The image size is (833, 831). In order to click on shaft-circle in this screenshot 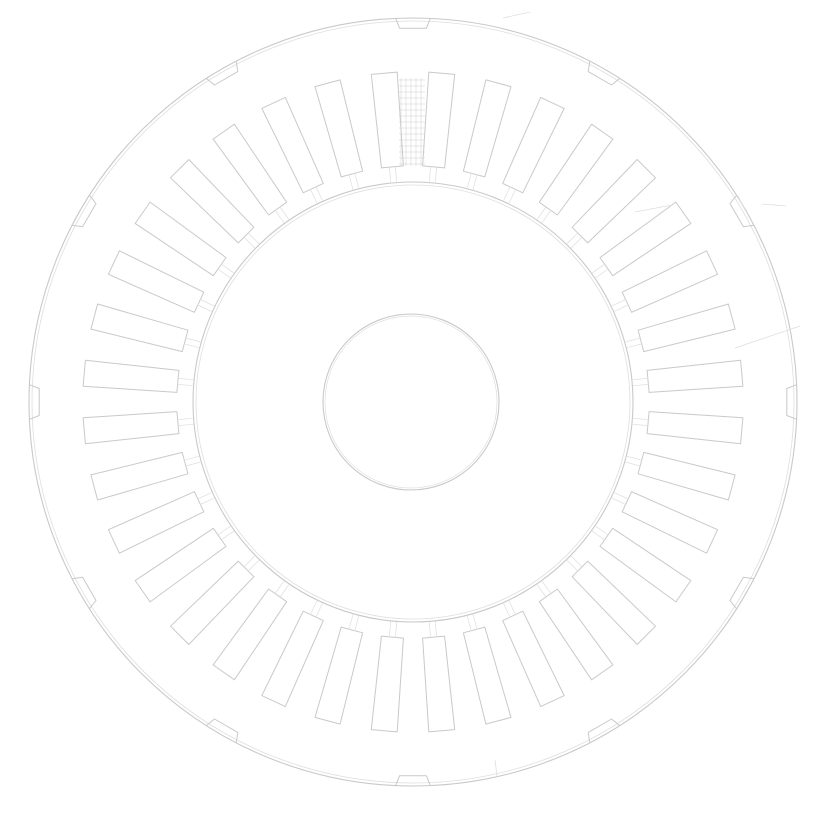, I will do `click(411, 402)`.